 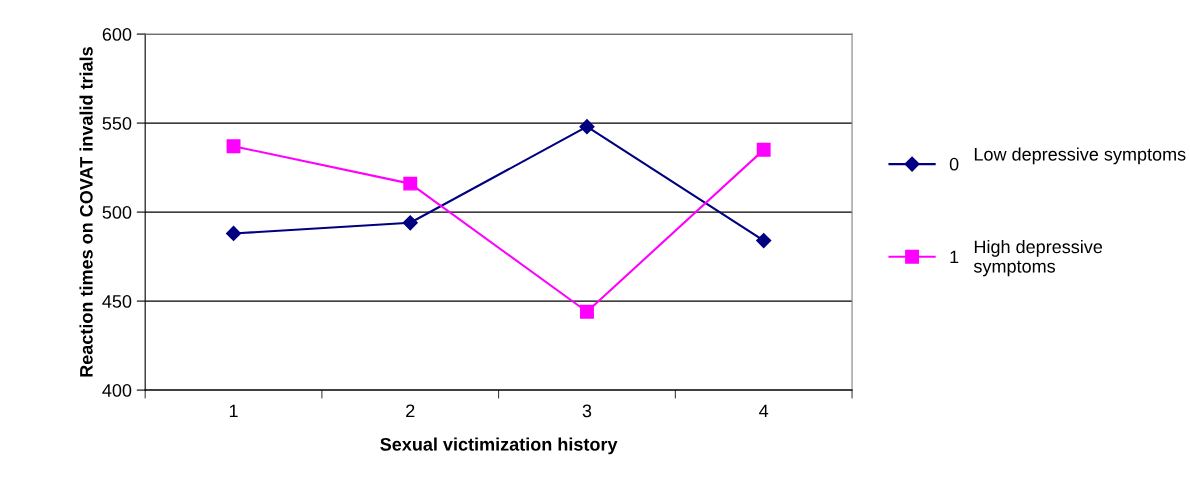 I want to click on legend-label: 1, so click(x=954, y=257).